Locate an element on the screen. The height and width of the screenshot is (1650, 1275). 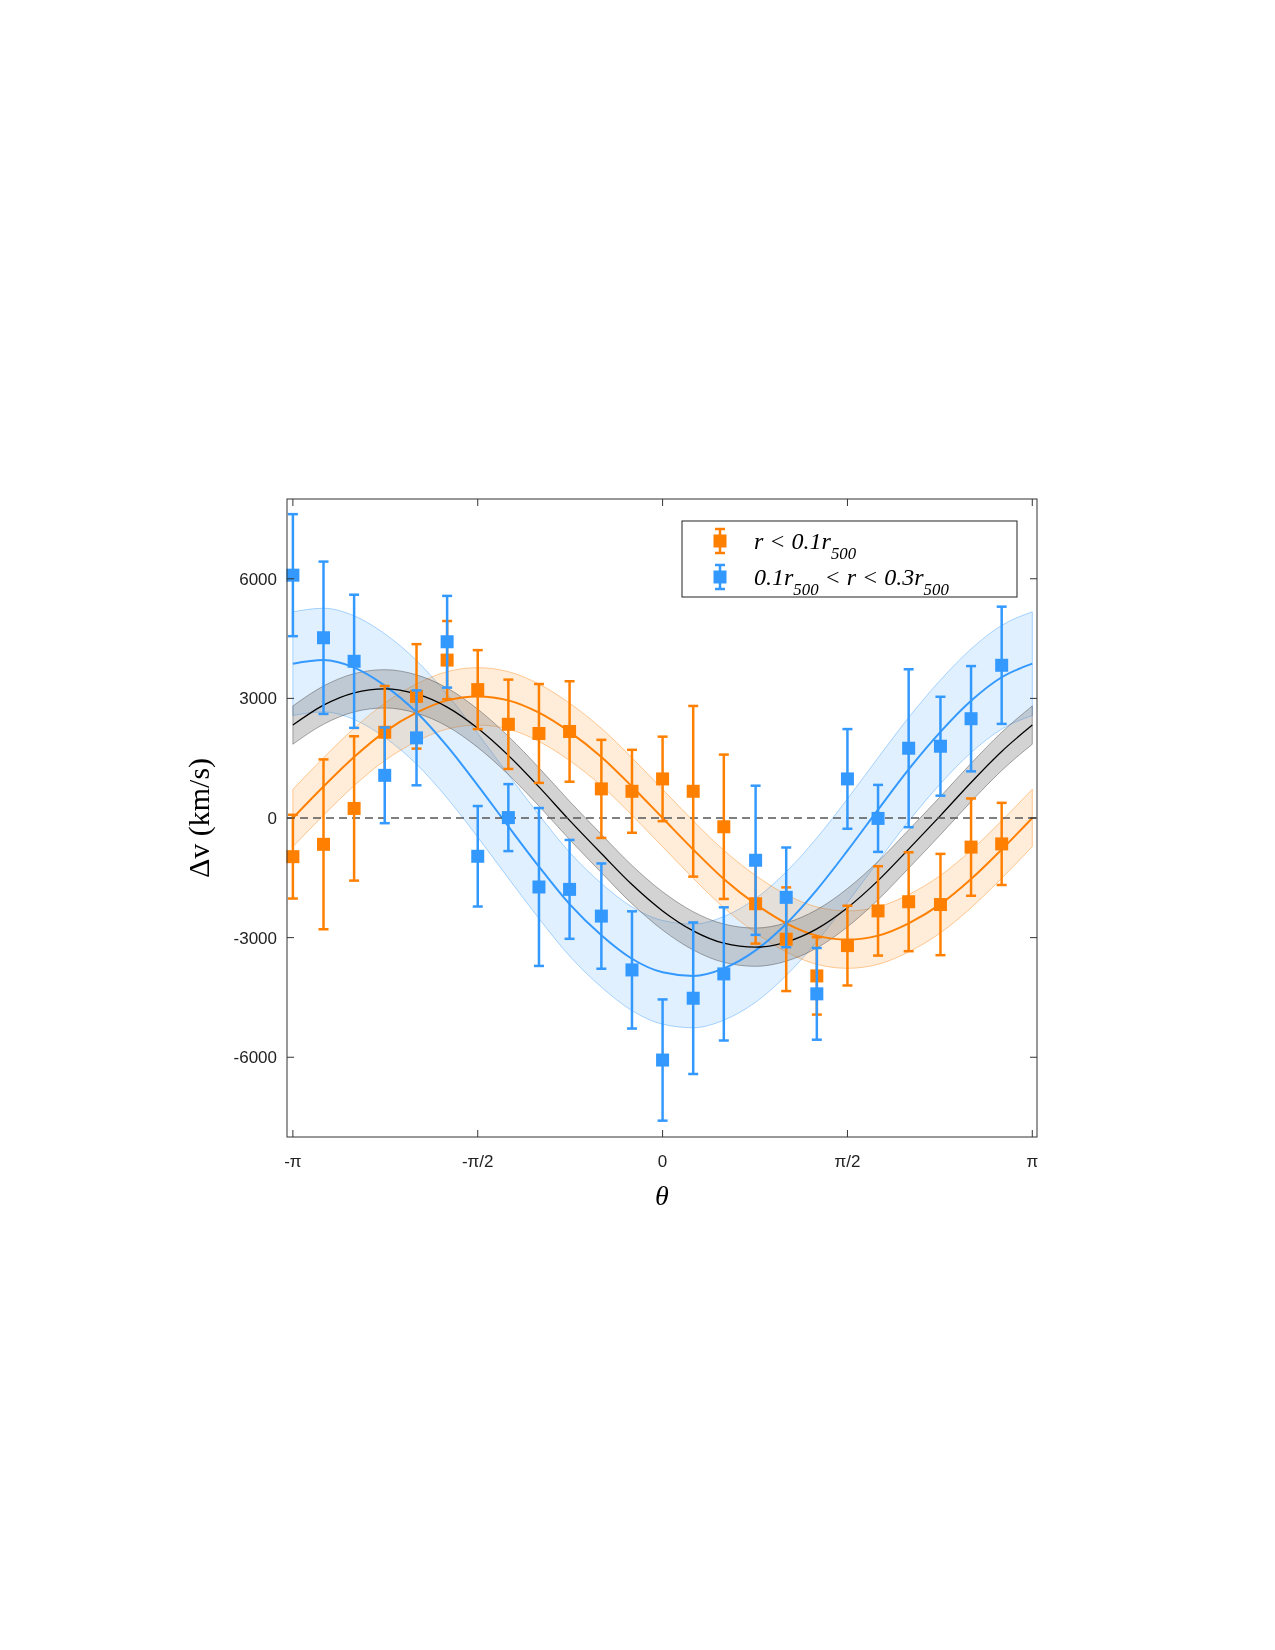
y-tick-label: 3000 is located at coordinates (258, 699).